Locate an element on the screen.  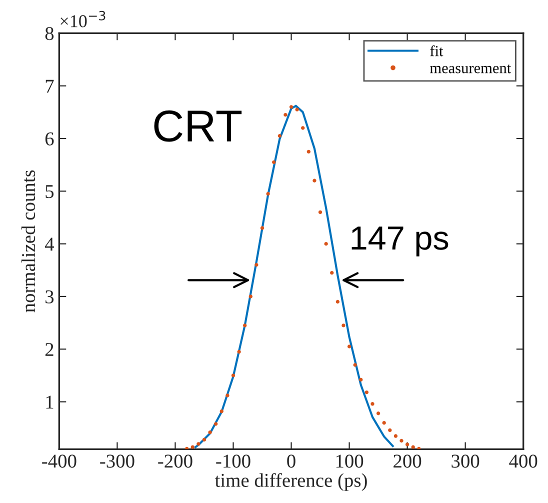
y-tick-label: 8 is located at coordinates (49, 33).